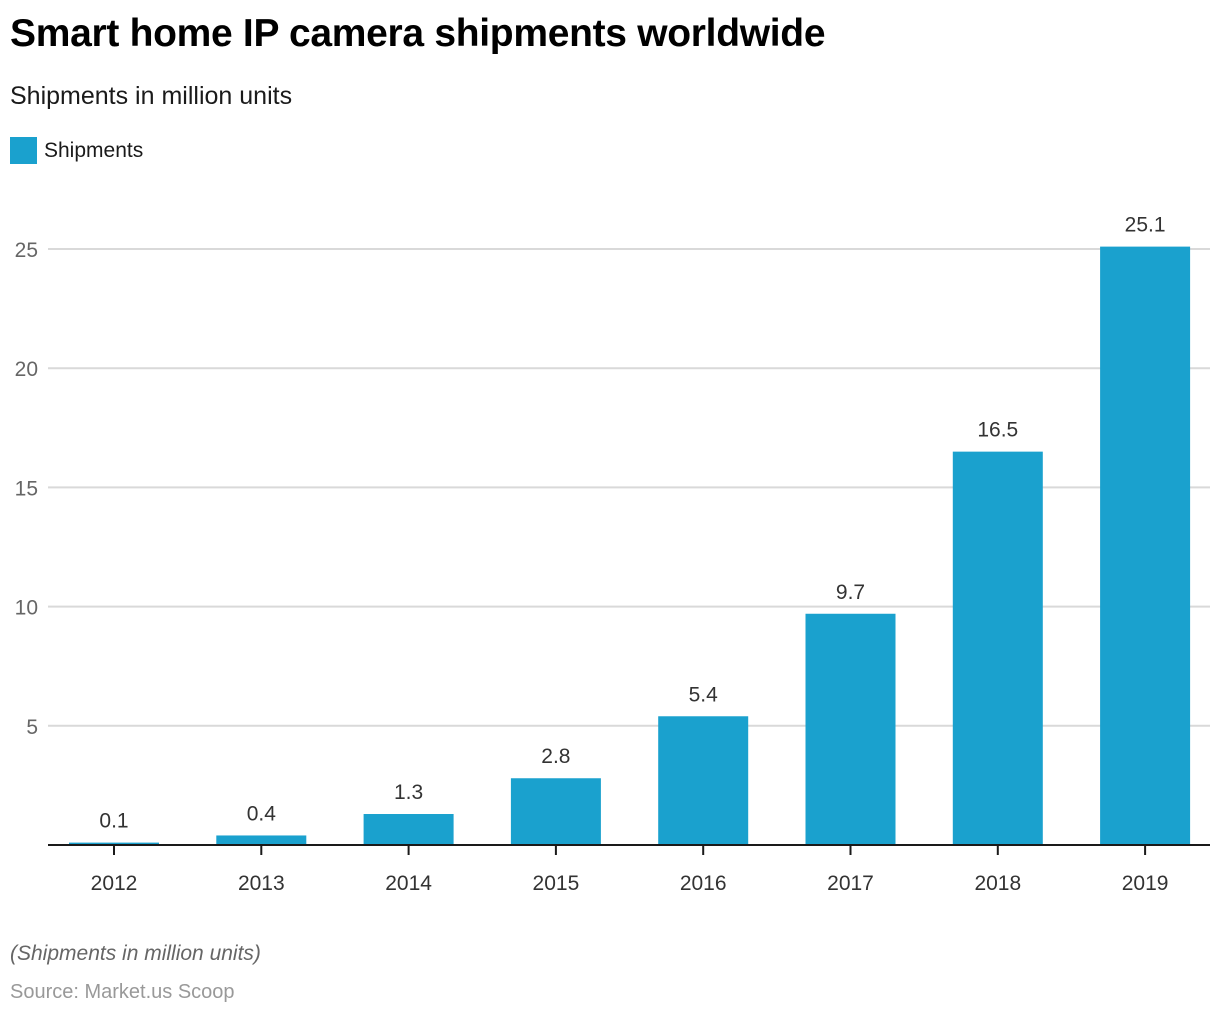  What do you see at coordinates (23, 150) in the screenshot?
I see `legend-swatch-shipments` at bounding box center [23, 150].